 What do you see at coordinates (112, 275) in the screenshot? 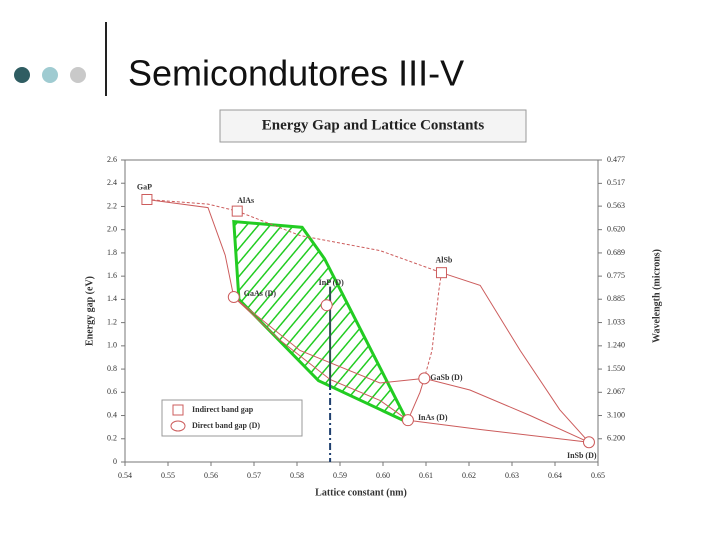
I see `y-tick-label: 1.6` at bounding box center [112, 275].